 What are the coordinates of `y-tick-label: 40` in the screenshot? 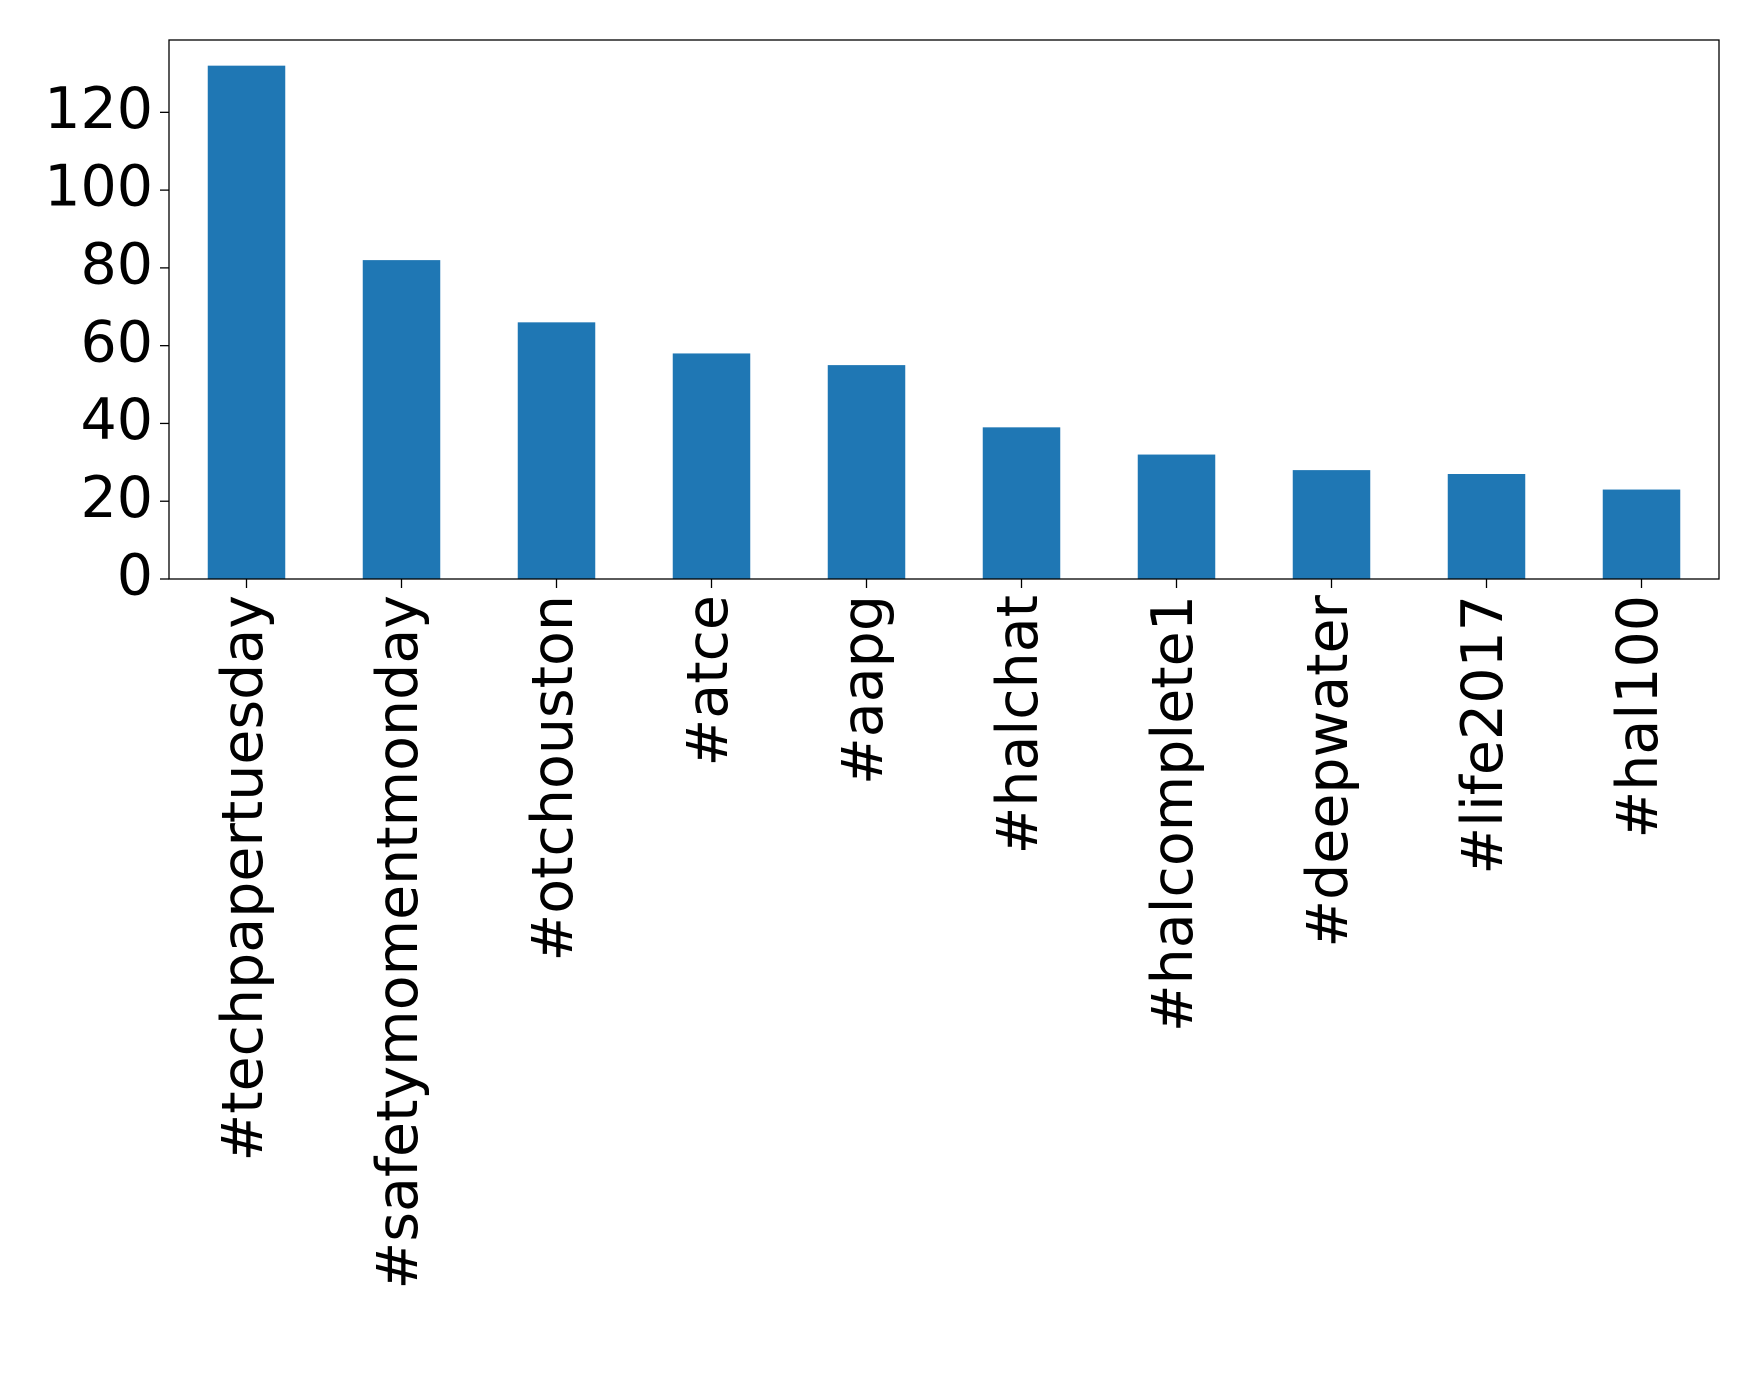 It's located at (116, 420).